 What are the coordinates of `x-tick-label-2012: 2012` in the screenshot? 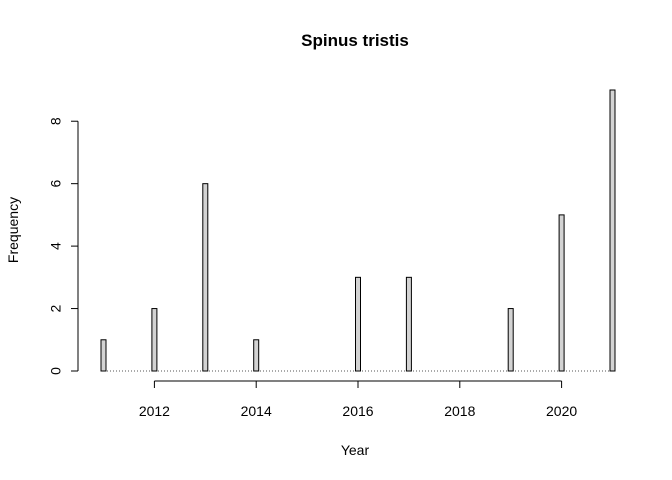 It's located at (154, 411).